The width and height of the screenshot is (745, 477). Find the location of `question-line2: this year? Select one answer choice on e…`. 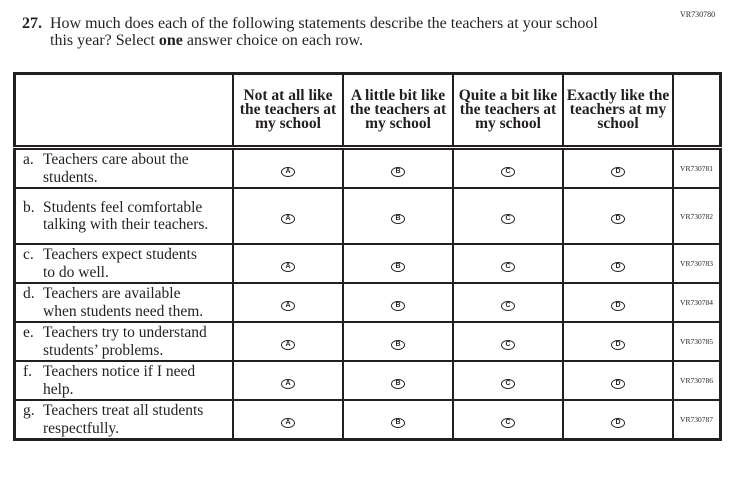

question-line2: this year? Select one answer choice on e… is located at coordinates (342, 40).